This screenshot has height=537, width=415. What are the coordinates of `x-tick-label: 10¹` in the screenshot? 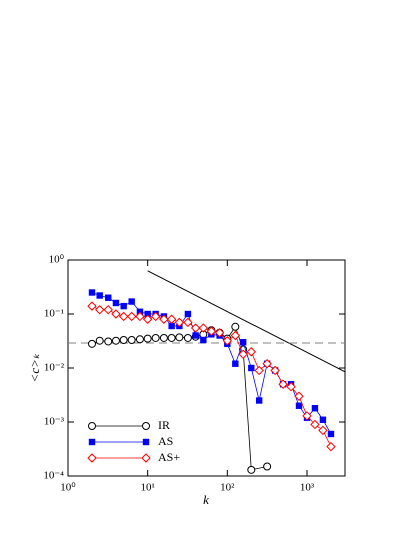 It's located at (148, 488).